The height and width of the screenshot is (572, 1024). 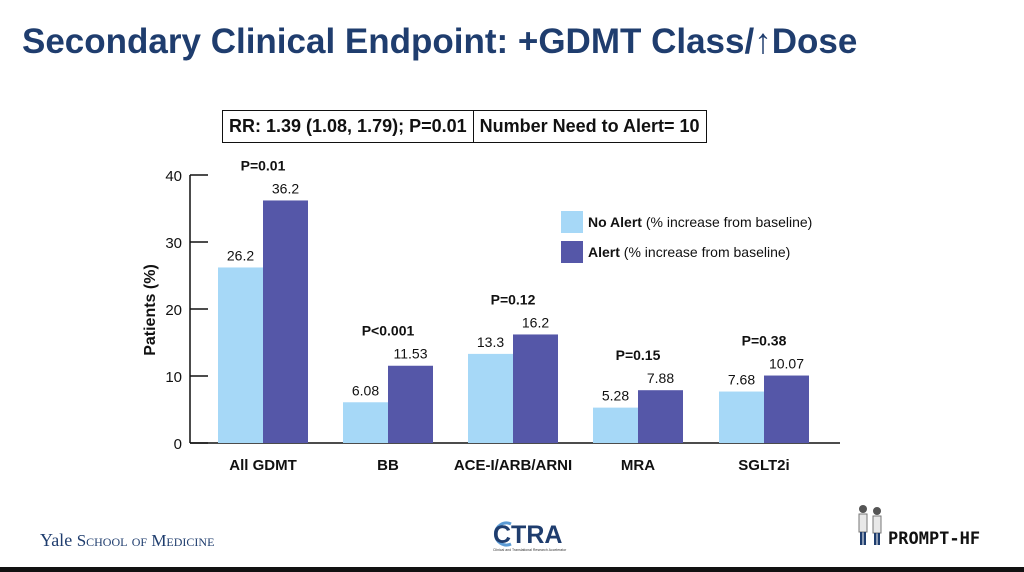 What do you see at coordinates (589, 126) in the screenshot?
I see `number-needed-label: Number Need to Alert= 10` at bounding box center [589, 126].